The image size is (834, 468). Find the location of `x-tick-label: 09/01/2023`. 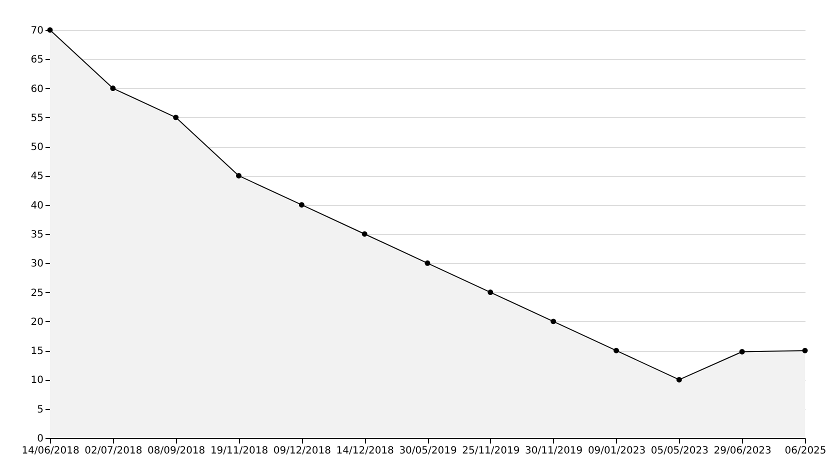

x-tick-label: 09/01/2023 is located at coordinates (617, 451).